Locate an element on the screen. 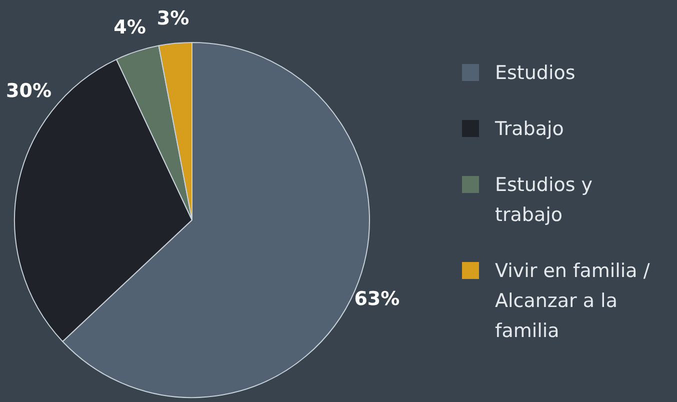 Image resolution: width=677 pixels, height=402 pixels. legend-label: Estudios is located at coordinates (535, 73).